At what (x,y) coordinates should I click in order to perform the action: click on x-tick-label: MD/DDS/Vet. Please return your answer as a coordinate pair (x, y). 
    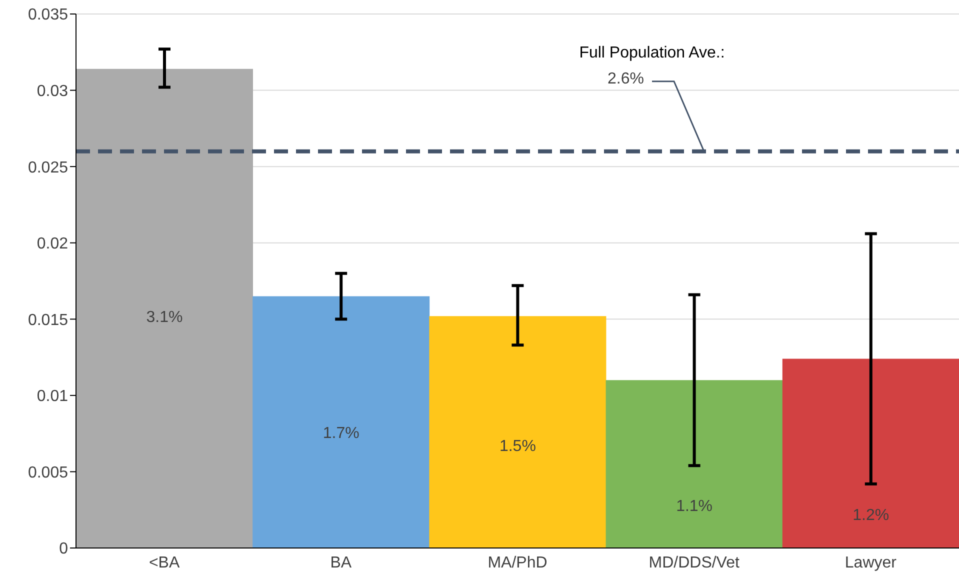
    Looking at the image, I should click on (694, 563).